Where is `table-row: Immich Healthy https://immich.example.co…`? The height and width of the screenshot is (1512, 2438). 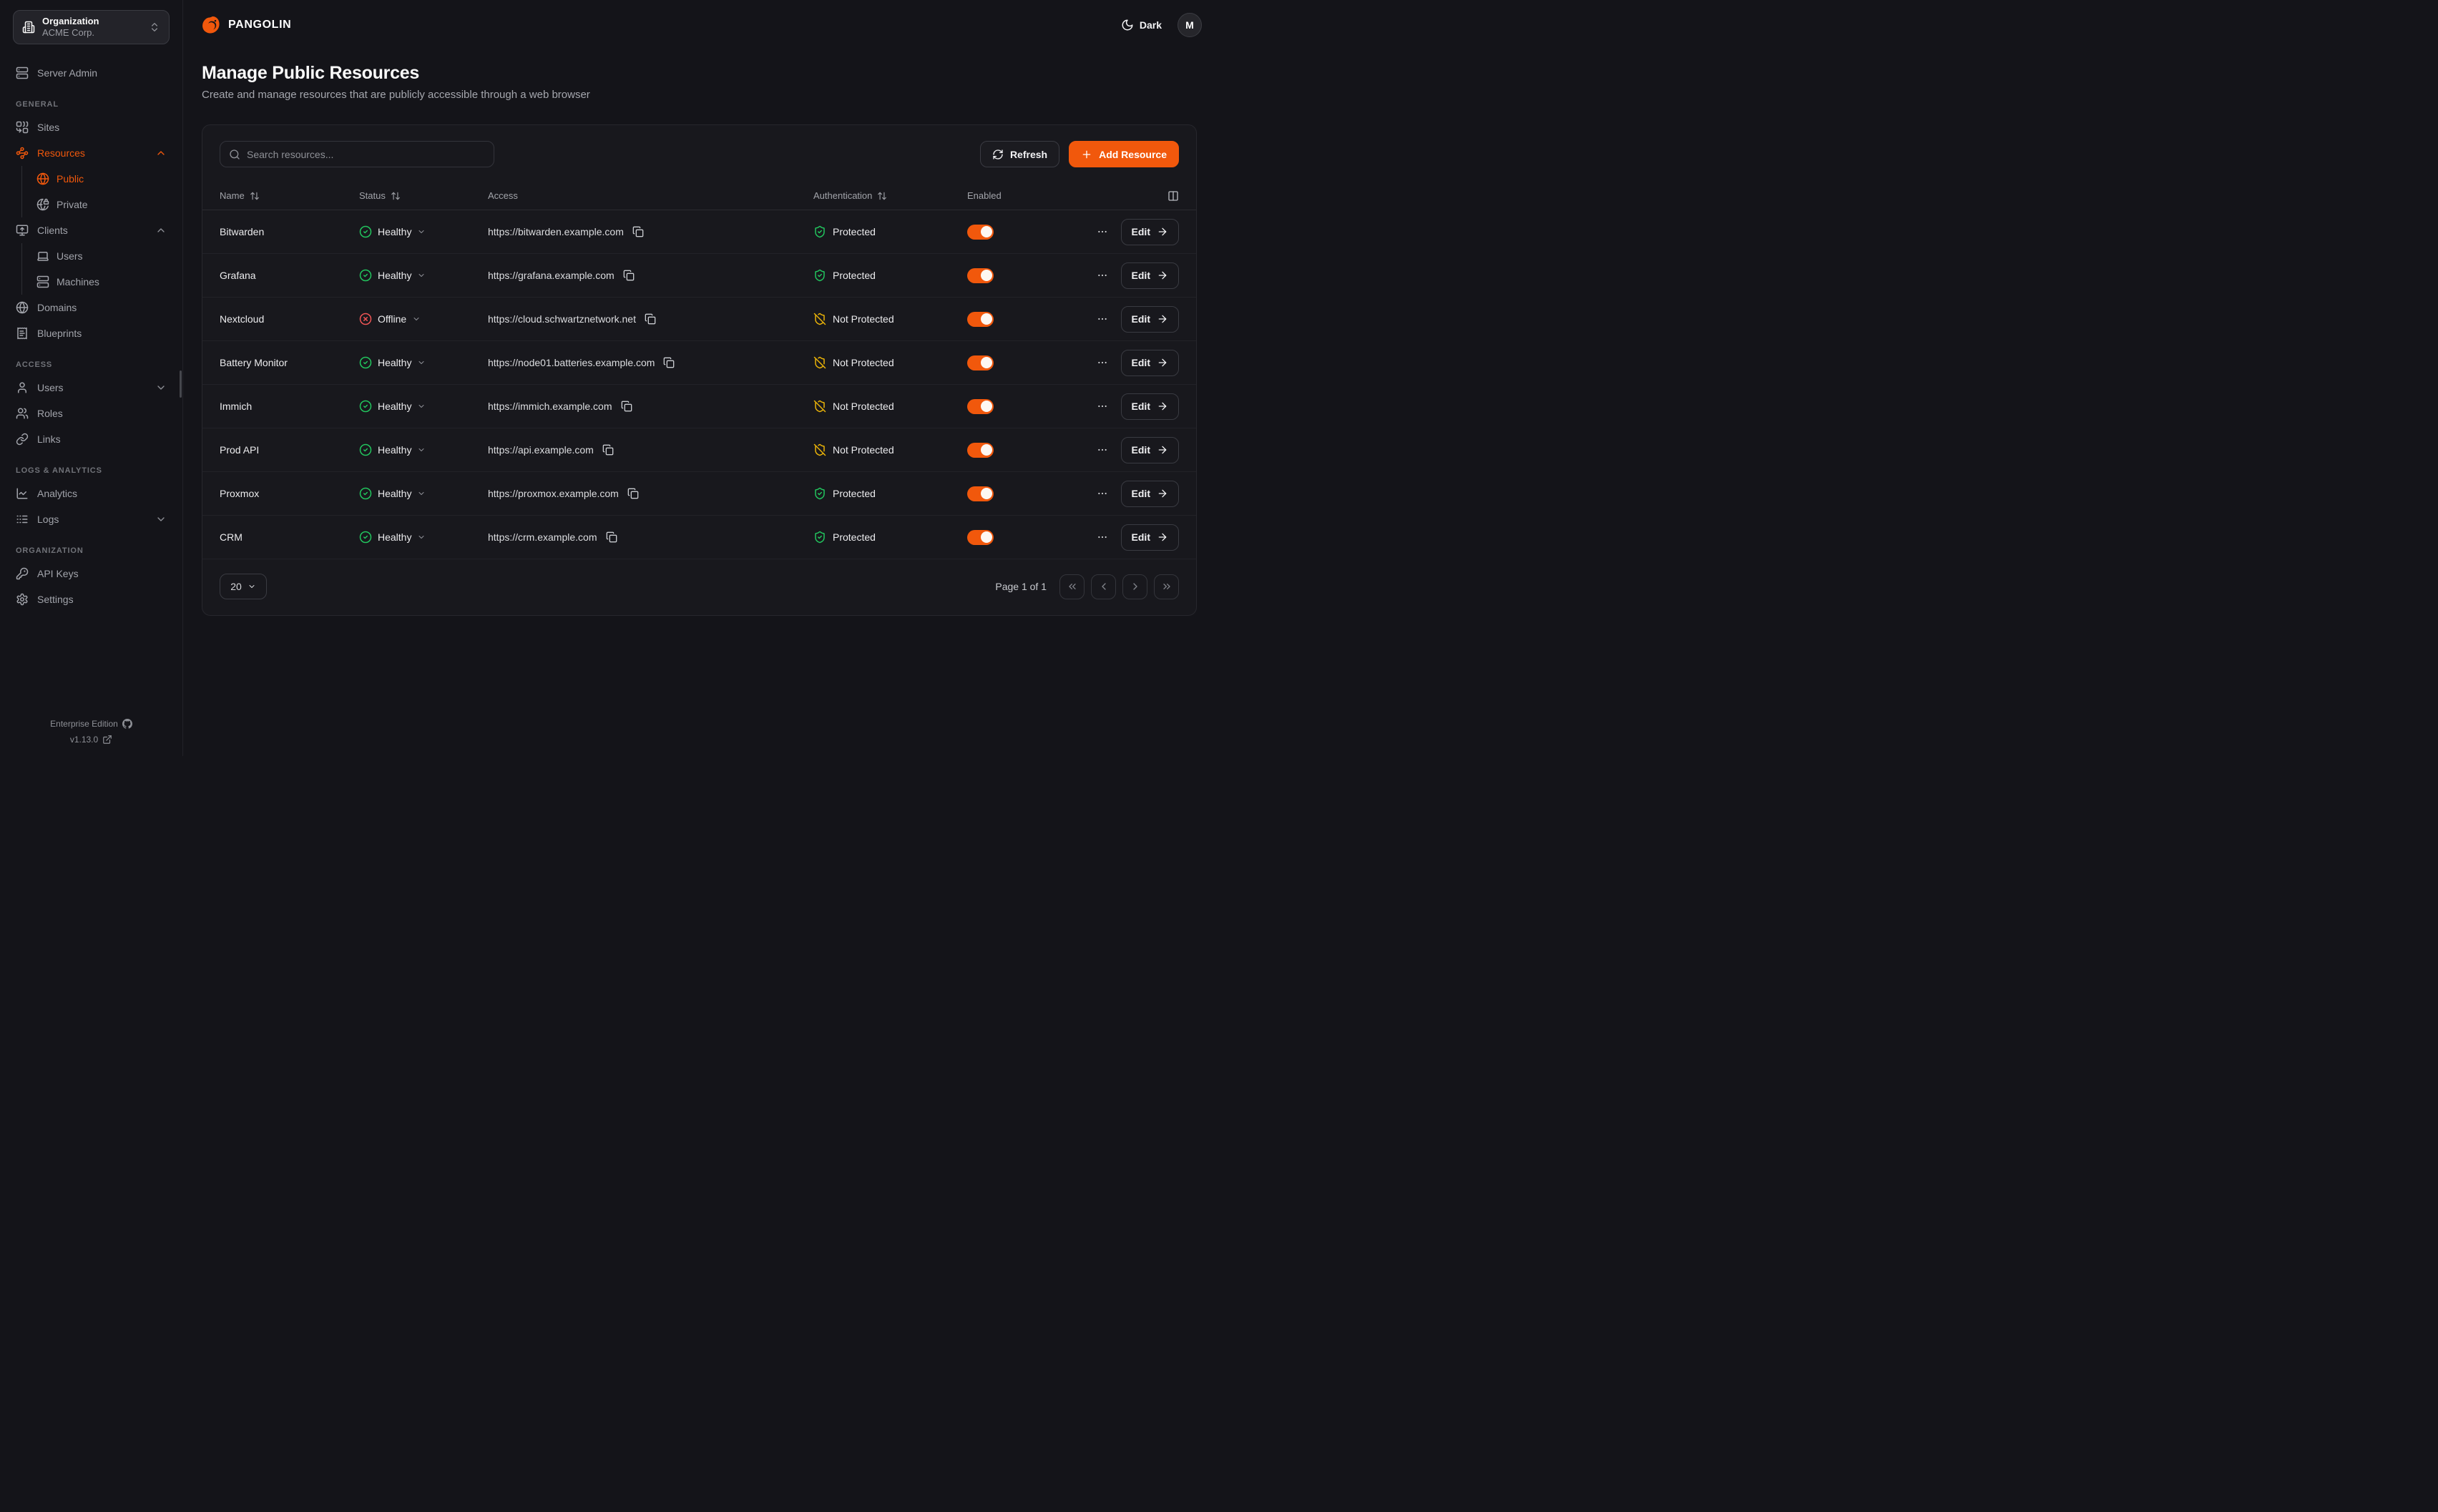 table-row: Immich Healthy https://immich.example.co… is located at coordinates (699, 406).